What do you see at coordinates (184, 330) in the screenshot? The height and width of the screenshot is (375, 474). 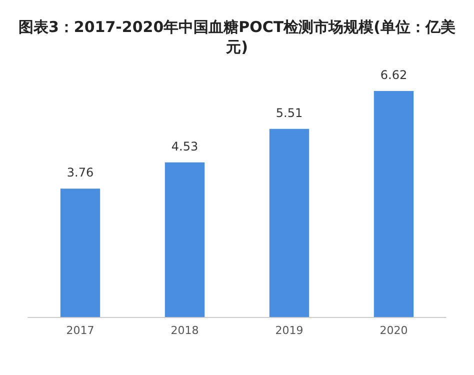 I see `x-tick-label: 2018` at bounding box center [184, 330].